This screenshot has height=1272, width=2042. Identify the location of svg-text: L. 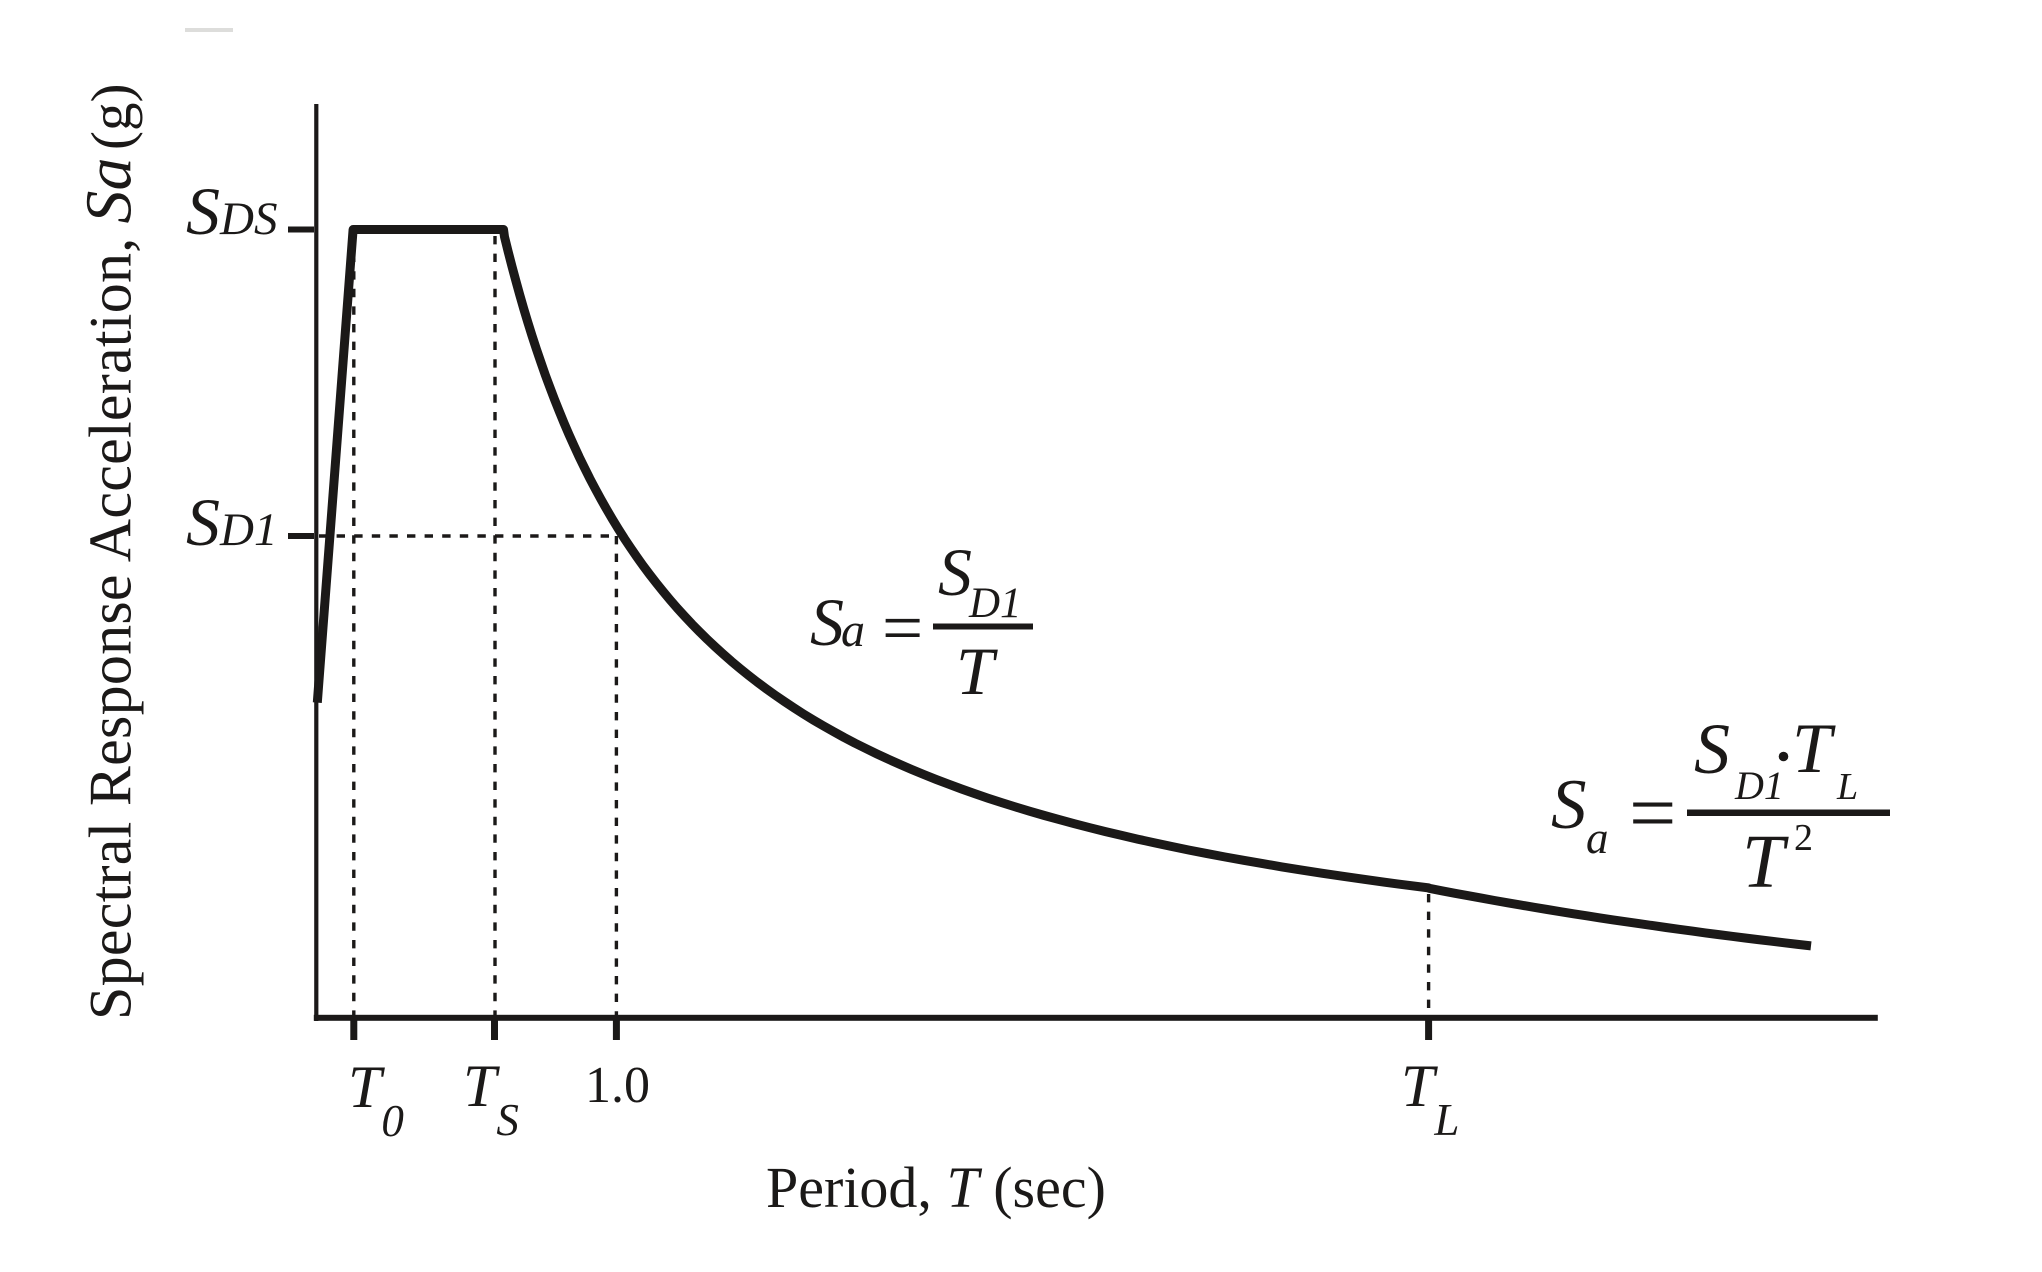
(1847, 787).